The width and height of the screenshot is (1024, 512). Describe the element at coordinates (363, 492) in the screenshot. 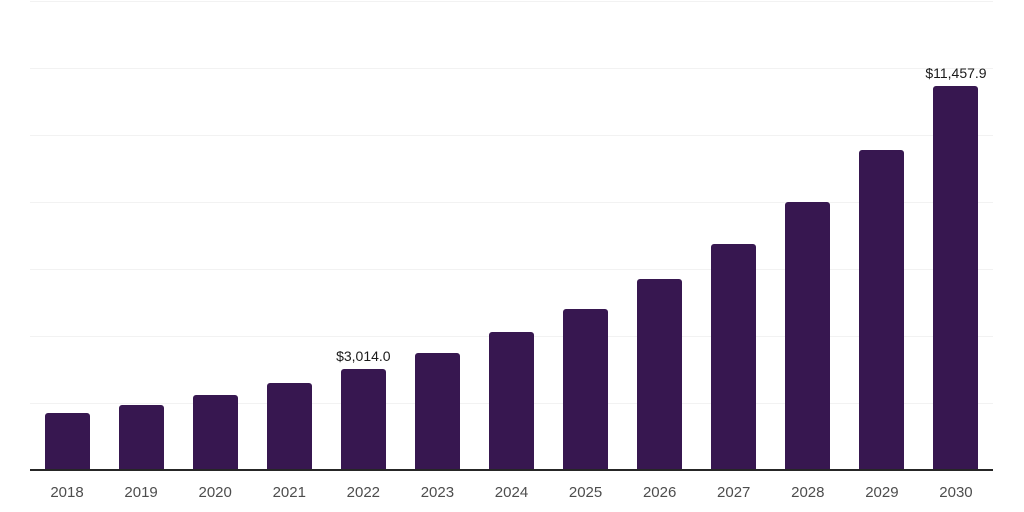

I see `x-tick-label: 2022` at that location.